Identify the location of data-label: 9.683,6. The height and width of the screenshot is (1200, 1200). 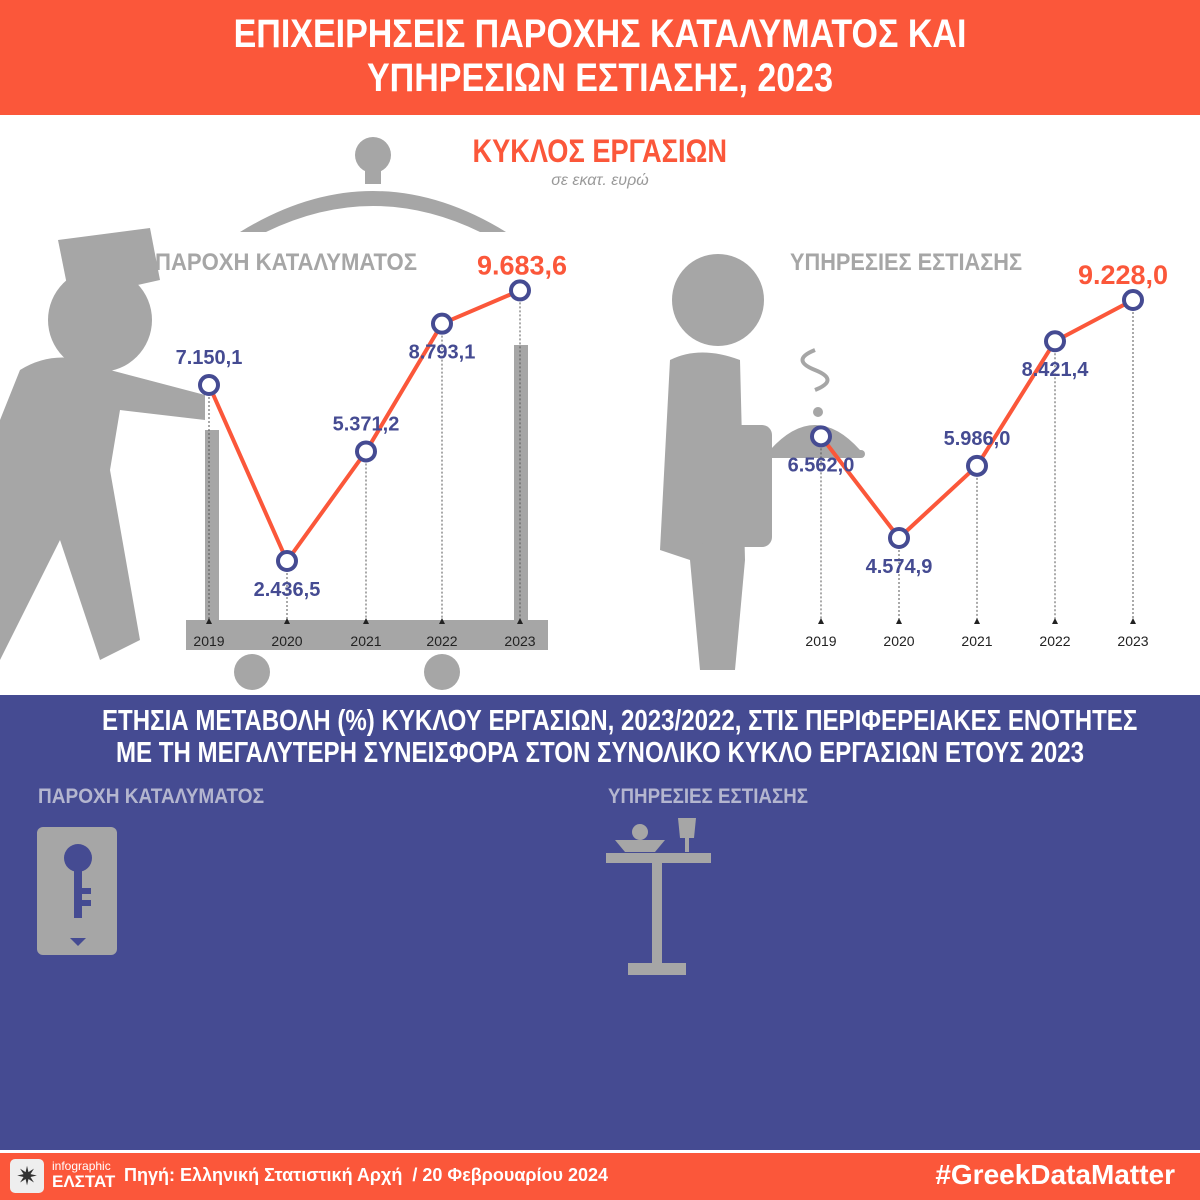
(522, 265).